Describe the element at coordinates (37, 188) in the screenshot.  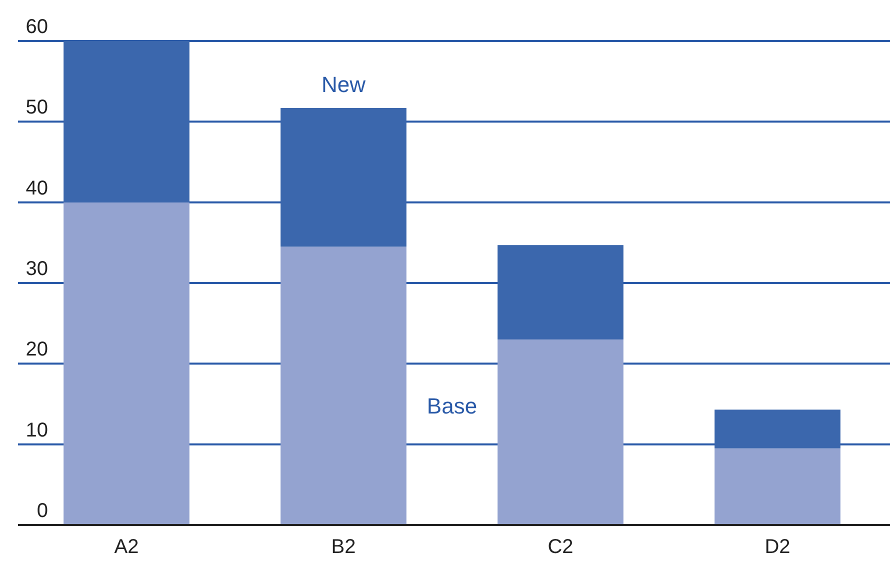
I see `y-tick-label: 40` at that location.